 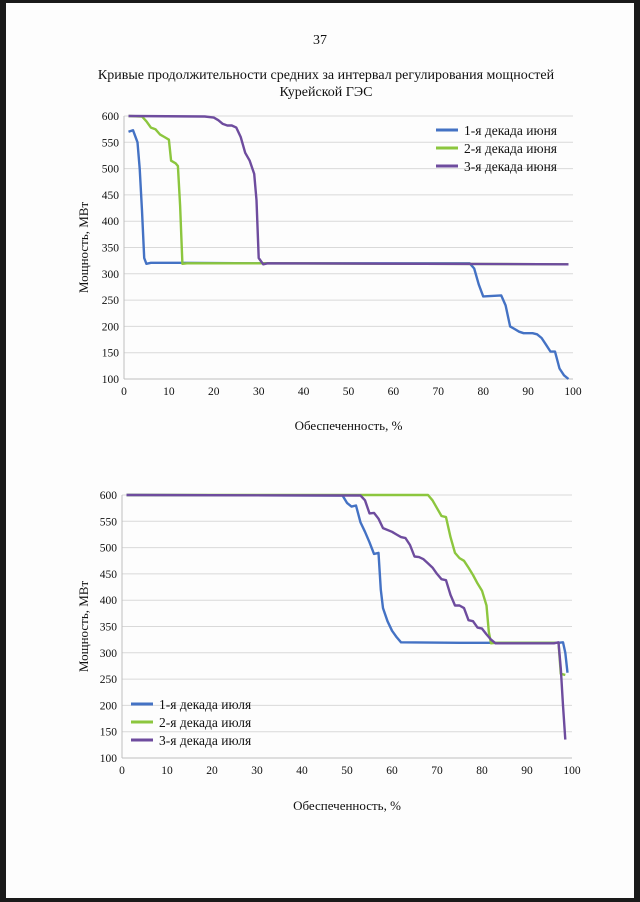 What do you see at coordinates (205, 740) in the screenshot?
I see `legend-label-3: 3-я декада июля` at bounding box center [205, 740].